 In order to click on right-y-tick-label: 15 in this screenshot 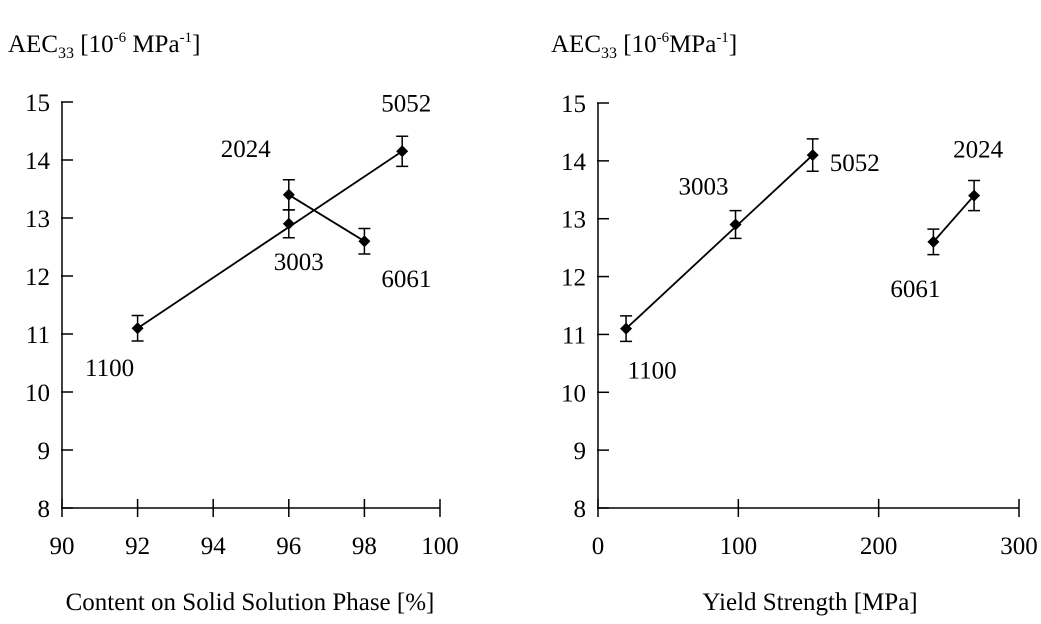, I will do `click(573, 104)`.